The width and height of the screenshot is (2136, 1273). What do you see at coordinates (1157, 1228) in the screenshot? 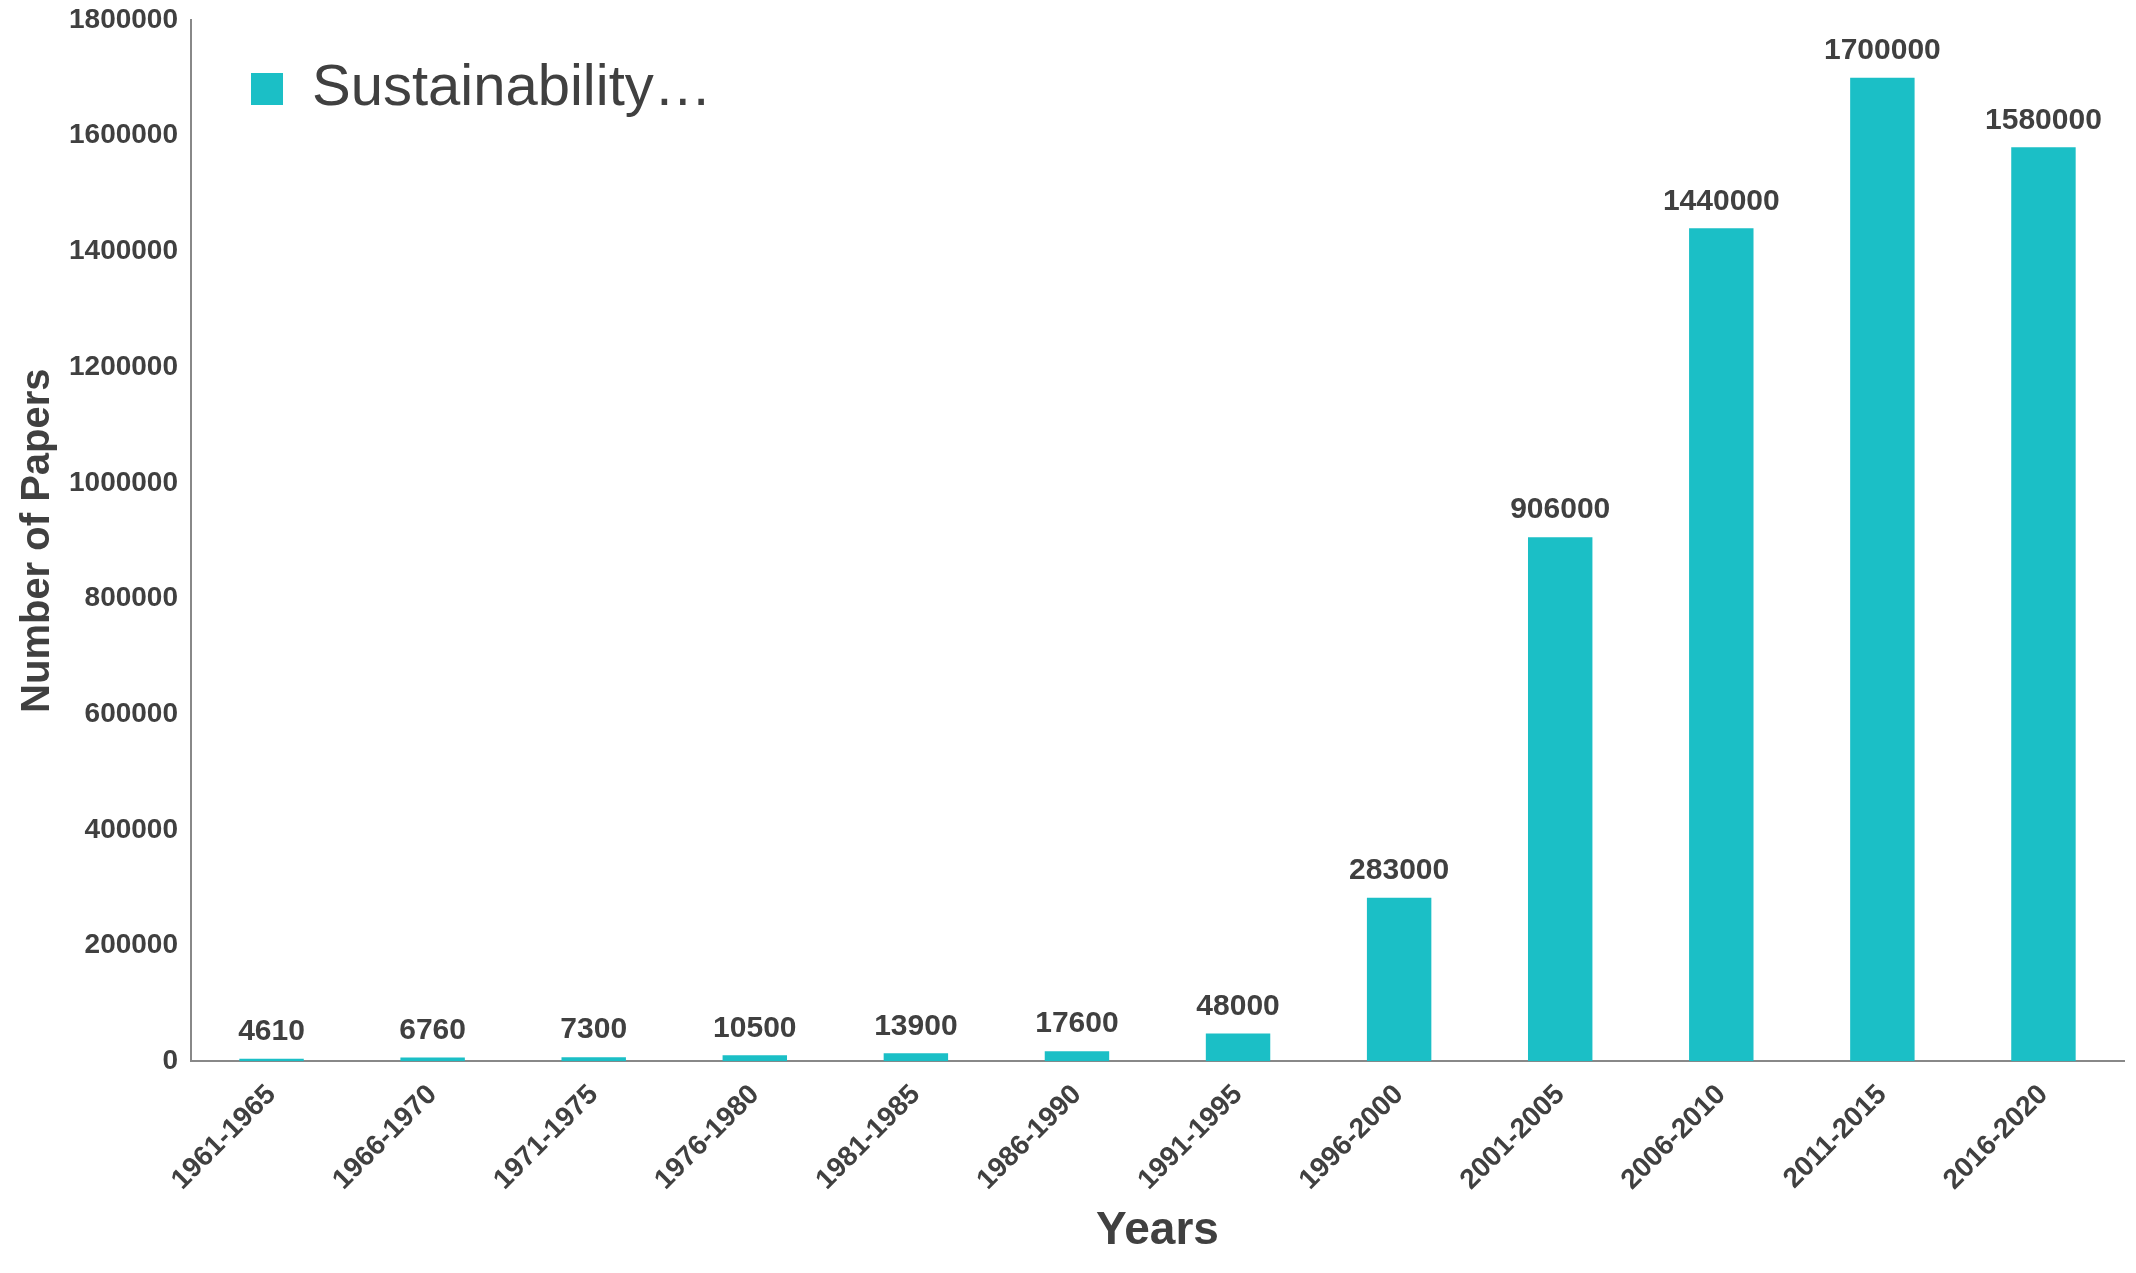
I see `x-axis-title: Years` at bounding box center [1157, 1228].